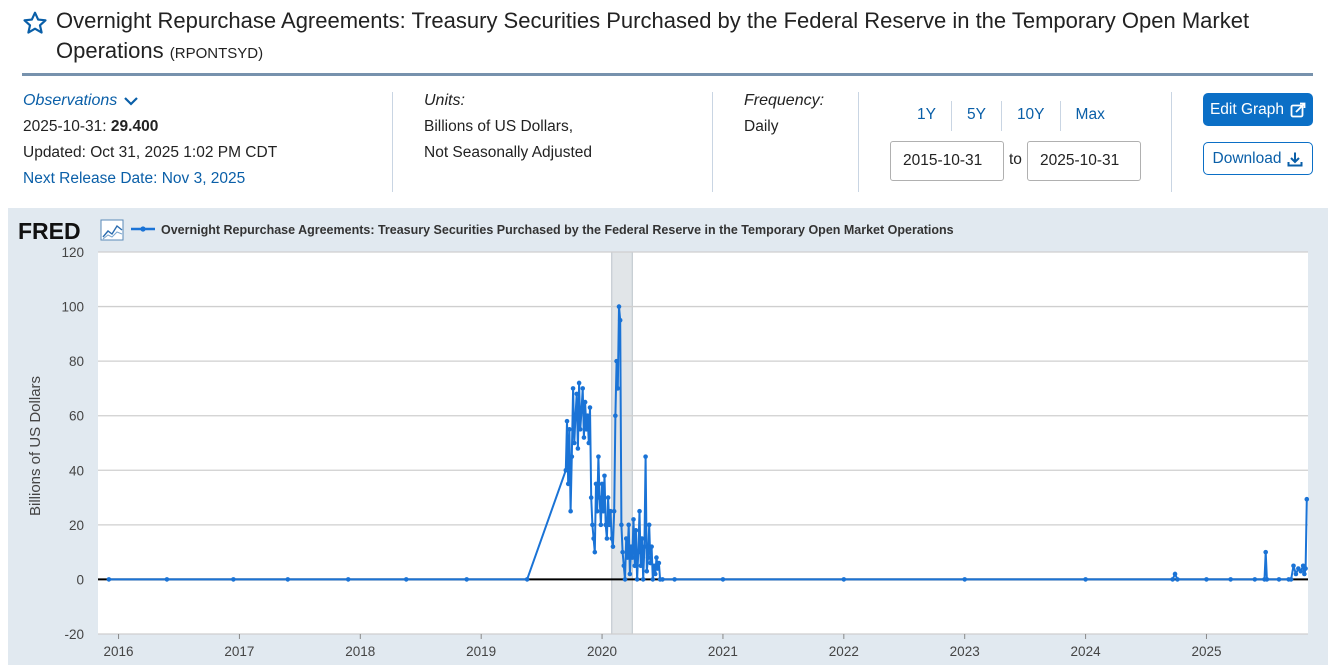  What do you see at coordinates (76, 416) in the screenshot?
I see `y-tick-label: 60` at bounding box center [76, 416].